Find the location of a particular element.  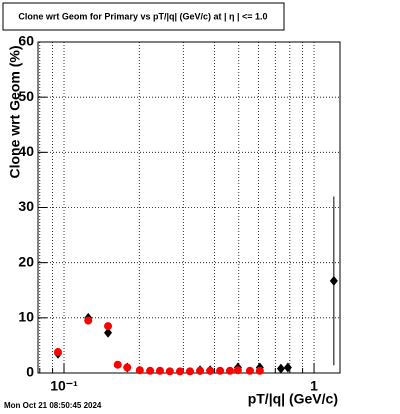

y-tick-label: 40 is located at coordinates (26, 151).